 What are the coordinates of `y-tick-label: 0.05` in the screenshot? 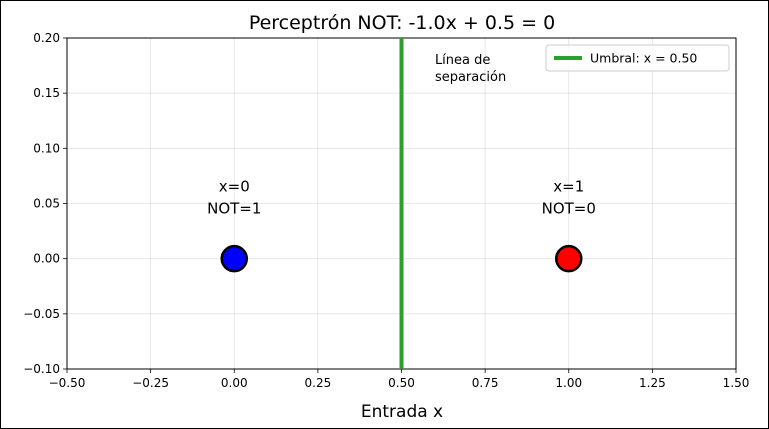 It's located at (46, 204).